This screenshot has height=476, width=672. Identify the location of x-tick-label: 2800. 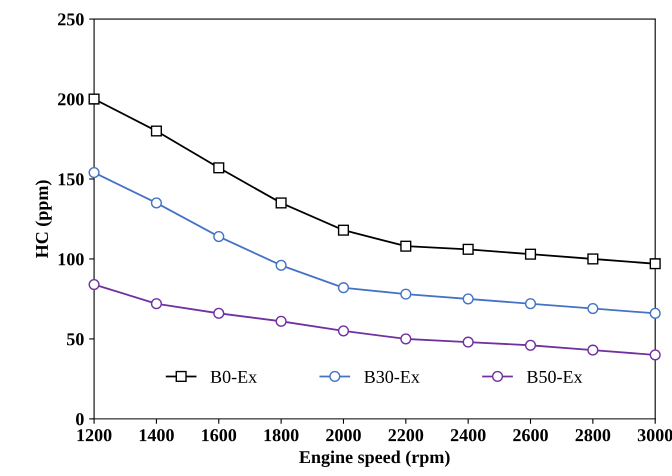
(593, 435).